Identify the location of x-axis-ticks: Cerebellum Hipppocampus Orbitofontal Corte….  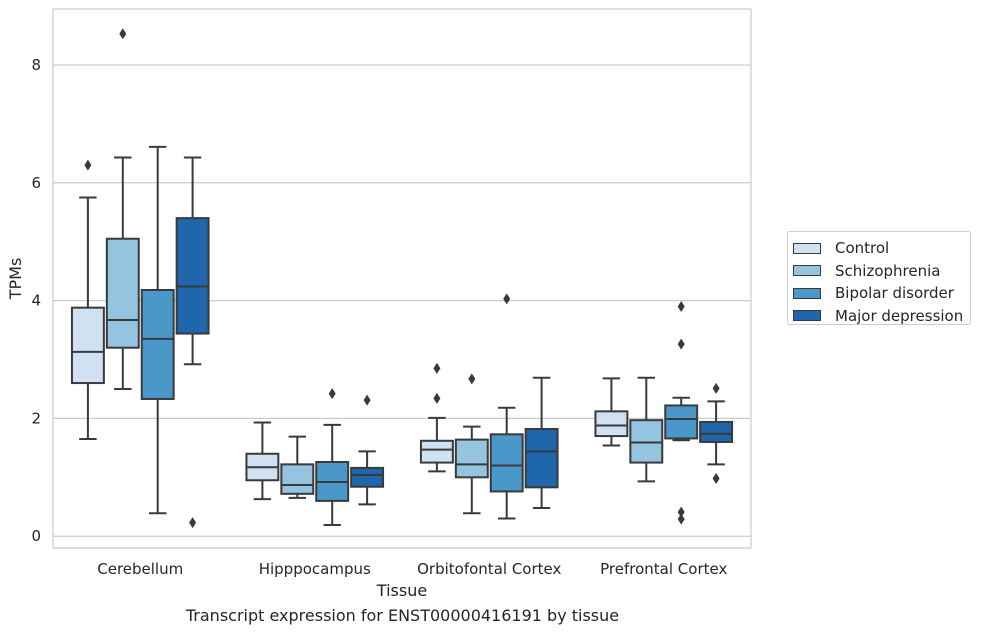
(412, 569).